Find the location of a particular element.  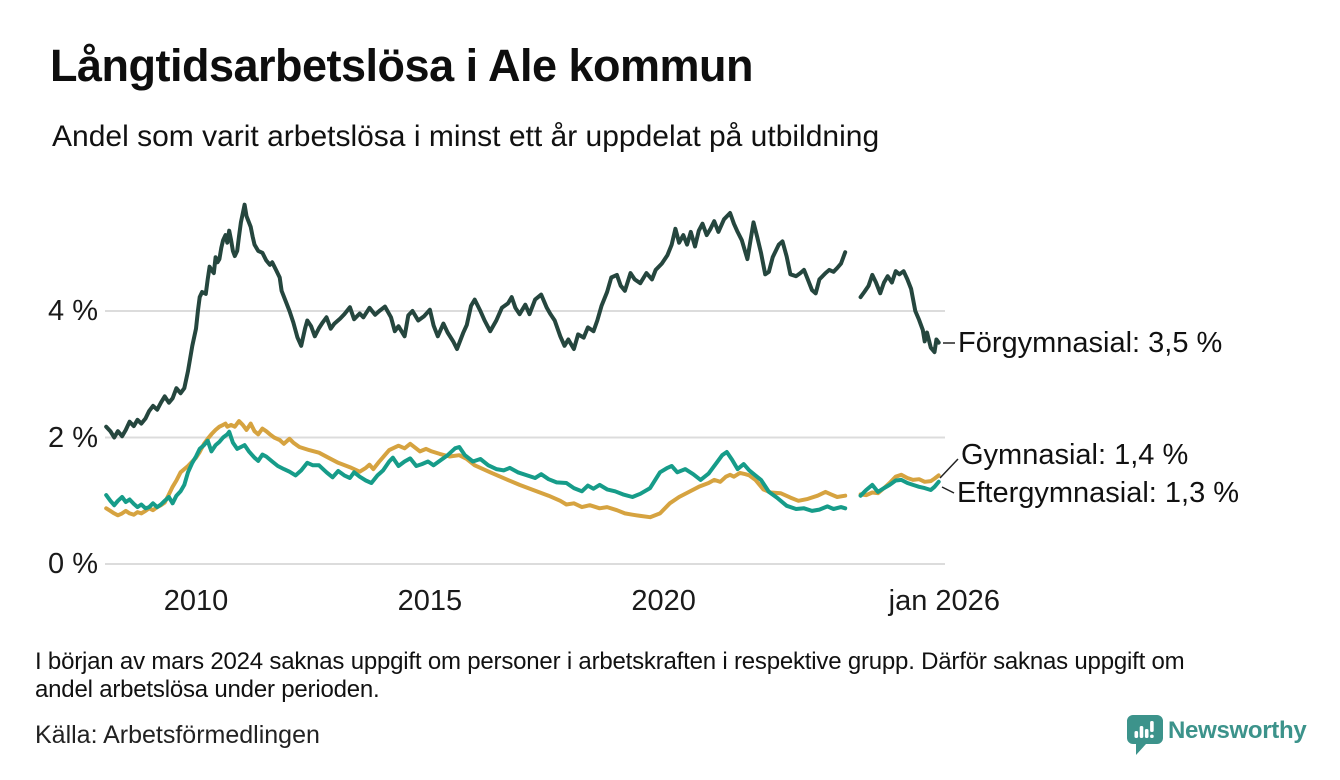

y-axis-tick-label: 2 % is located at coordinates (73, 437).